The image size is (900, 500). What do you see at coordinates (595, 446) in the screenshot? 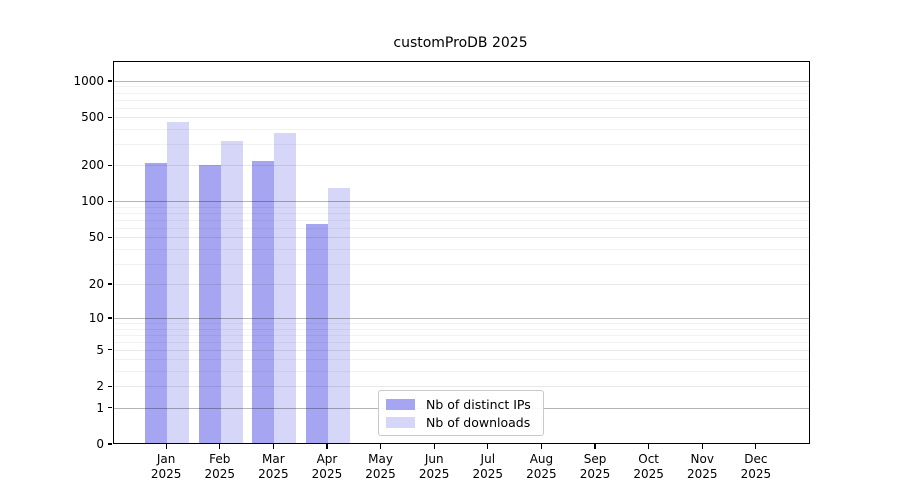
I see `x-tick-mark-sep` at bounding box center [595, 446].